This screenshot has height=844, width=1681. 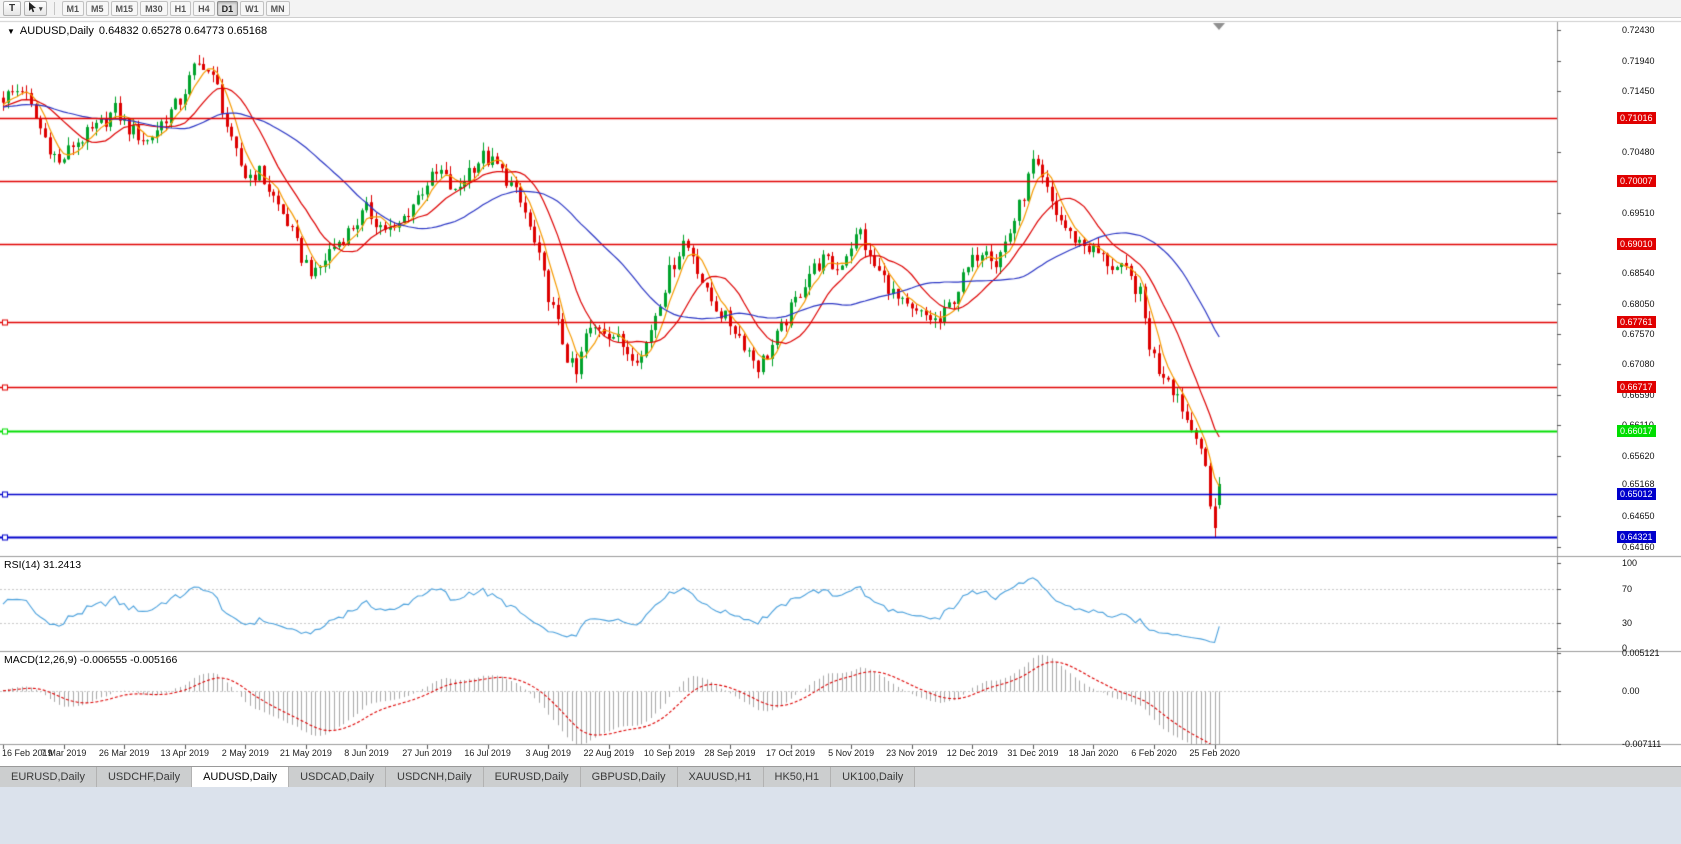 What do you see at coordinates (1154, 753) in the screenshot?
I see `date-axis-label: 6 Feb 2020` at bounding box center [1154, 753].